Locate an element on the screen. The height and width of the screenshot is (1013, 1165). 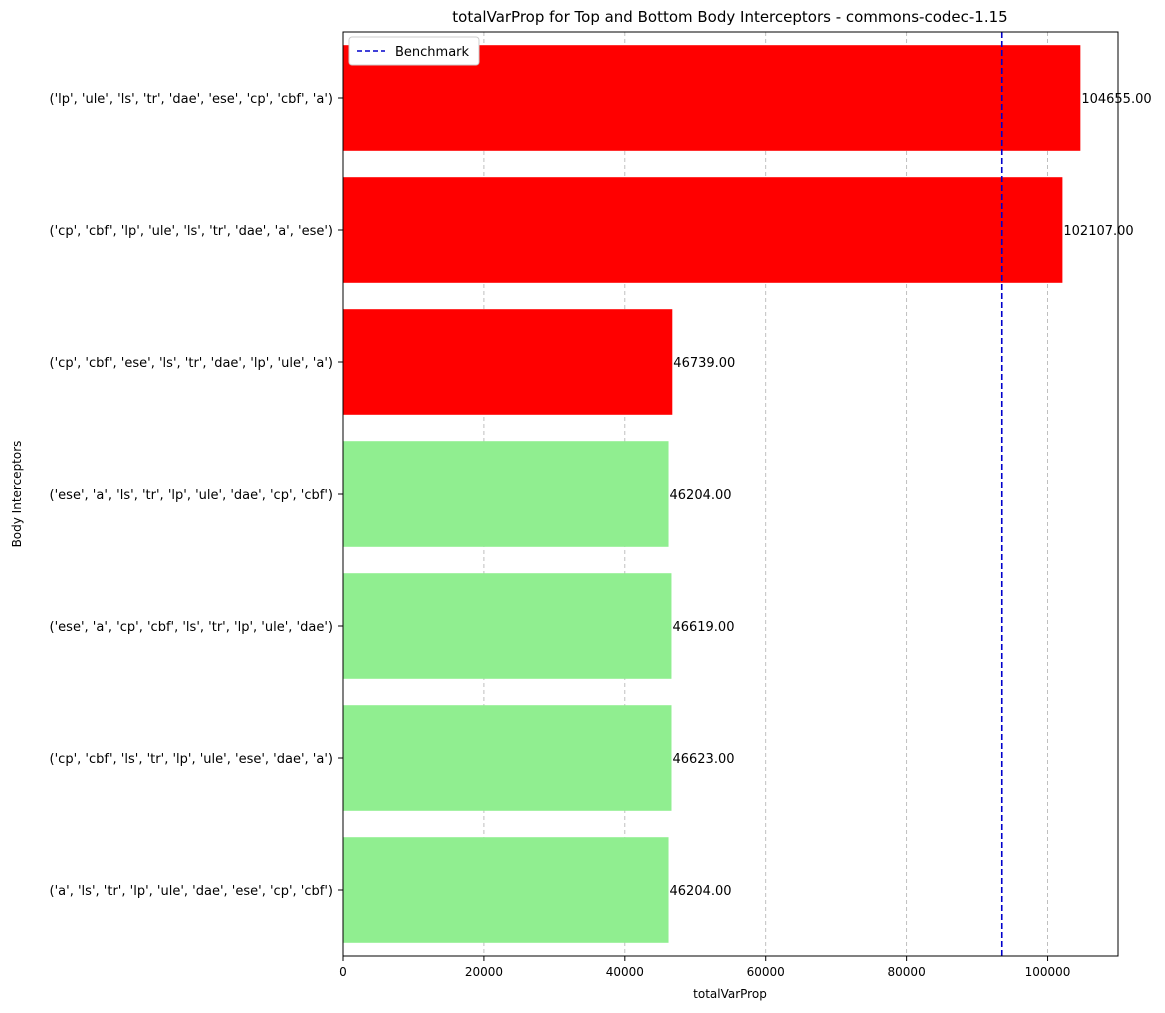
bar-value-label: 102107.00 is located at coordinates (1098, 231).